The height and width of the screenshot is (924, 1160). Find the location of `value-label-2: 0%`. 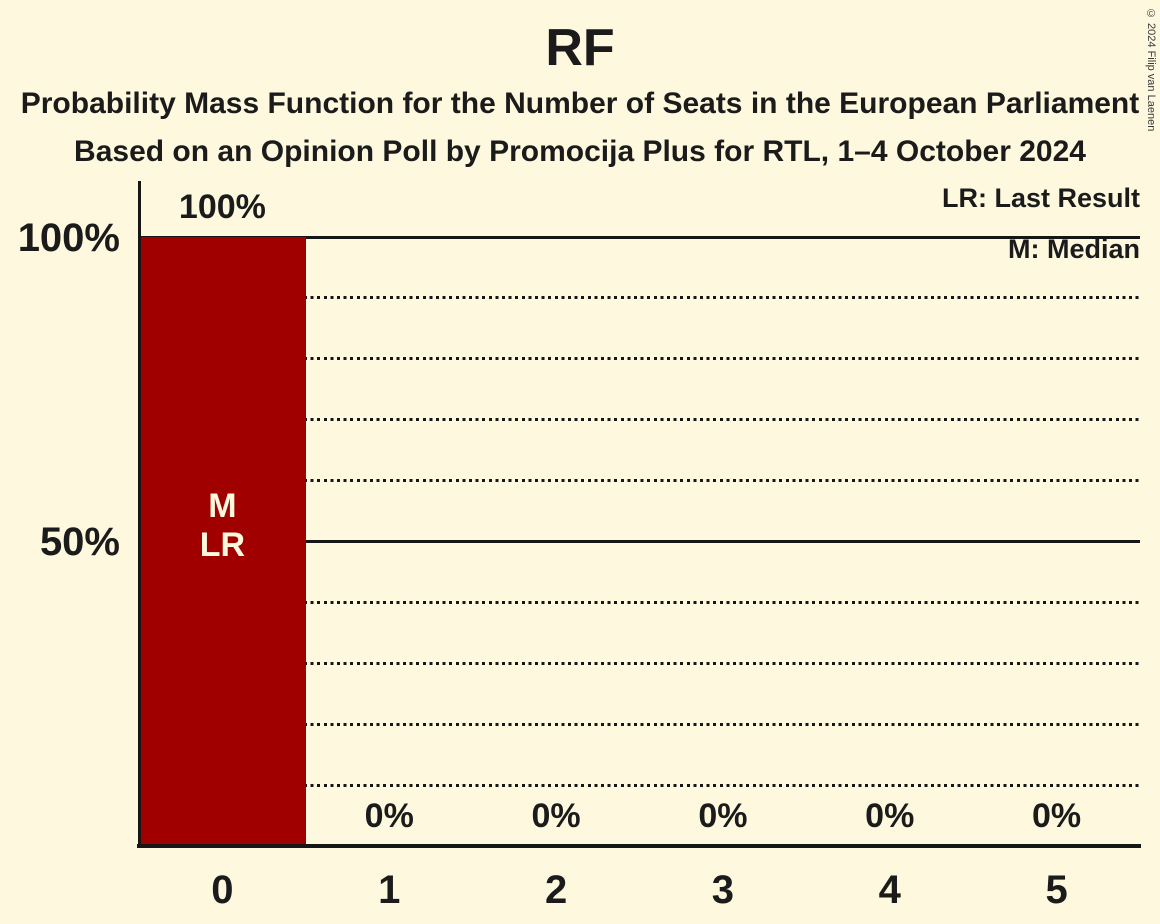

value-label-2: 0% is located at coordinates (556, 816).